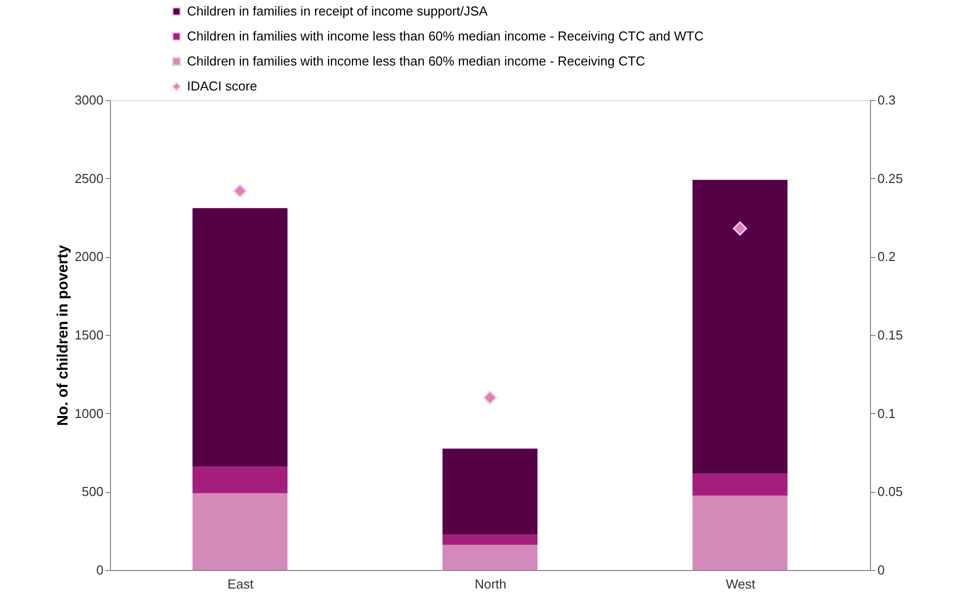 This screenshot has width=956, height=608. Describe the element at coordinates (240, 584) in the screenshot. I see `x-tick-label: East` at that location.